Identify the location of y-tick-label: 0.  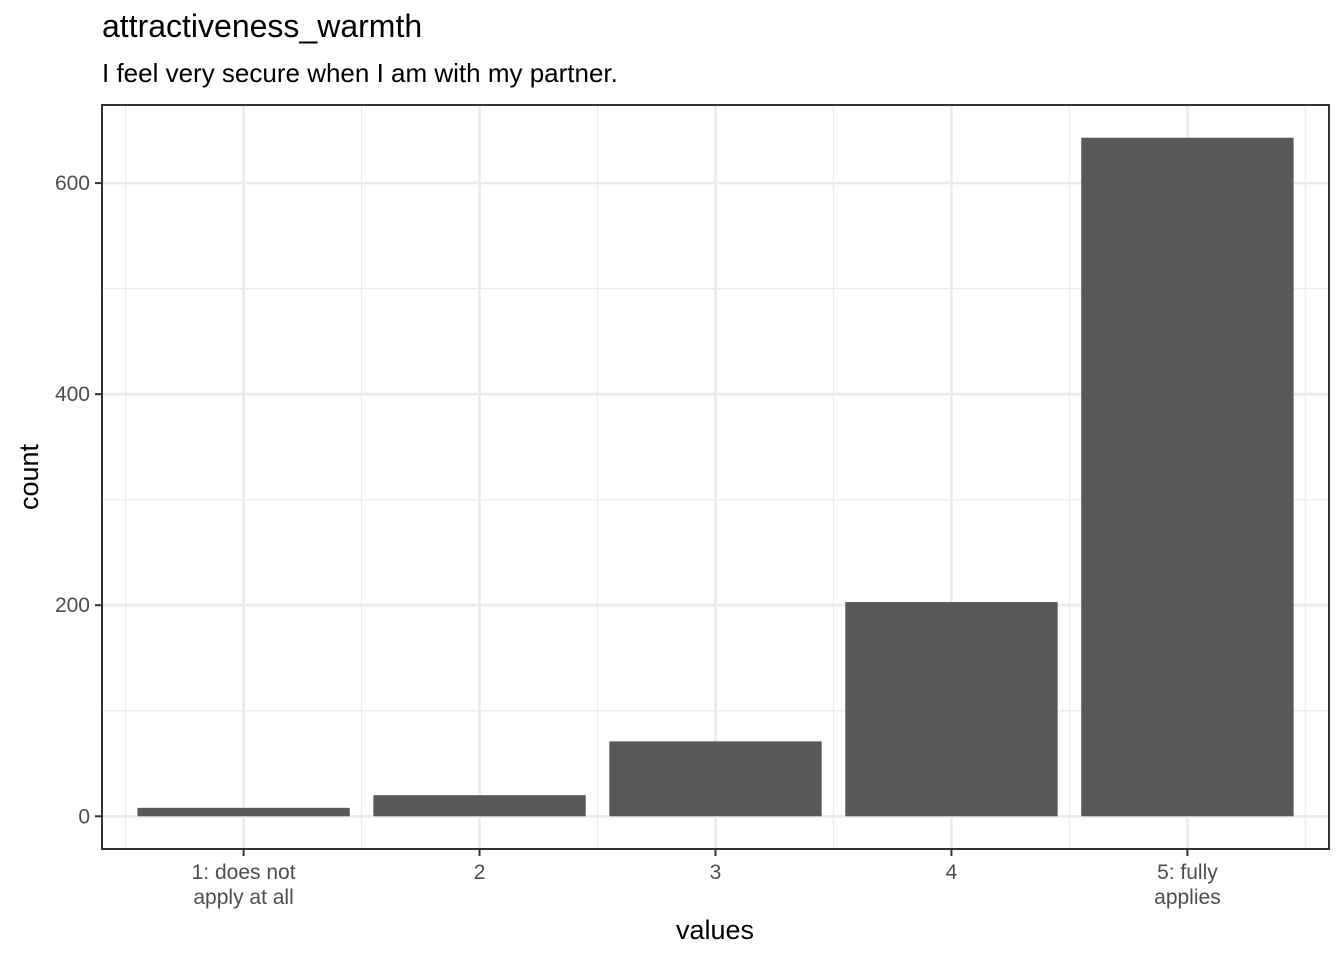
(84, 816).